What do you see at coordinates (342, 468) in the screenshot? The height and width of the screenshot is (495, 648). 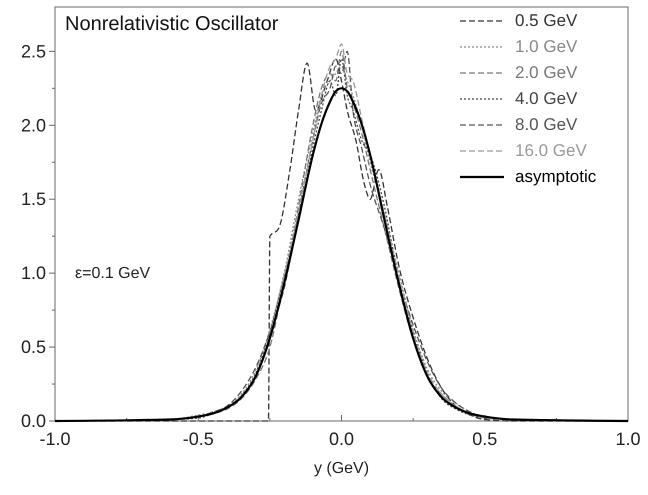 I see `x-axis-title: y (GeV)` at bounding box center [342, 468].